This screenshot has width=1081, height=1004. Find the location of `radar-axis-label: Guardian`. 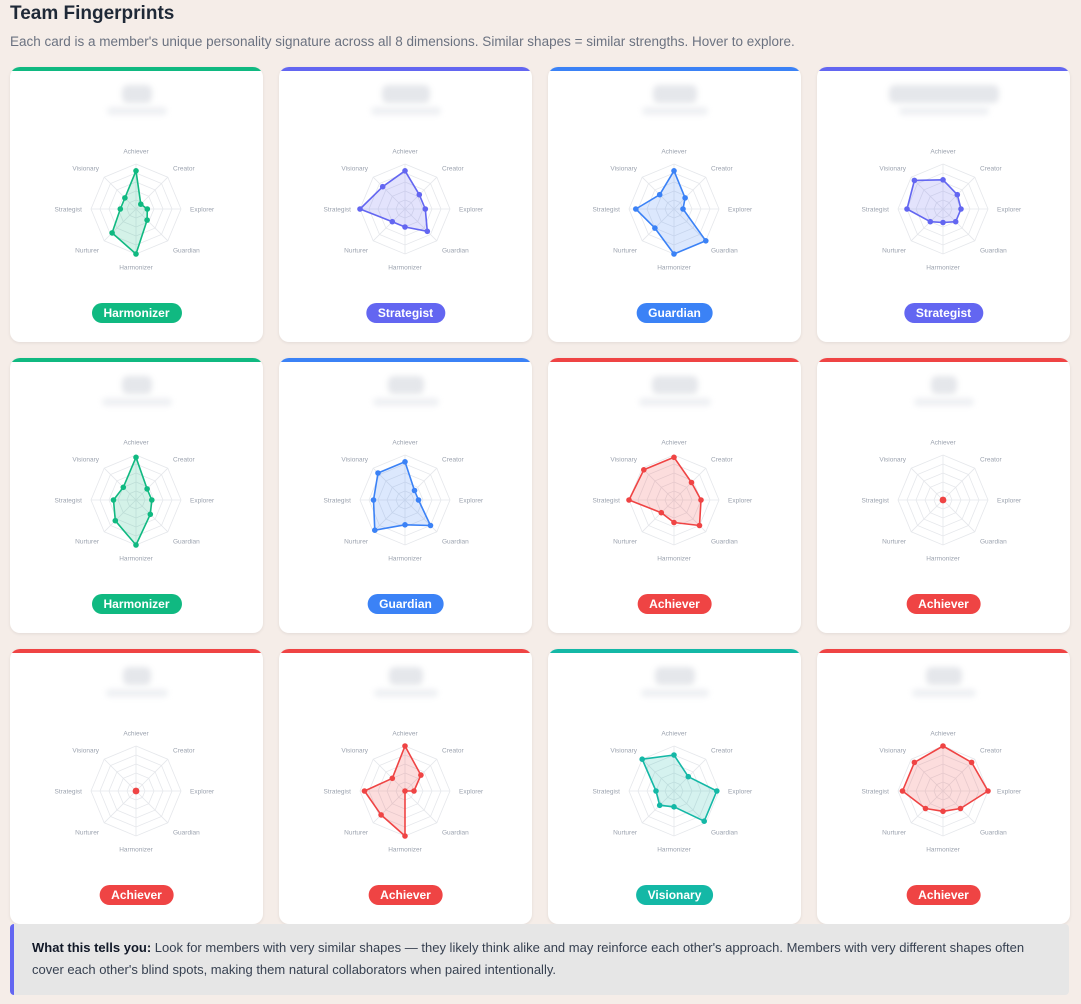

radar-axis-label: Guardian is located at coordinates (455, 542).